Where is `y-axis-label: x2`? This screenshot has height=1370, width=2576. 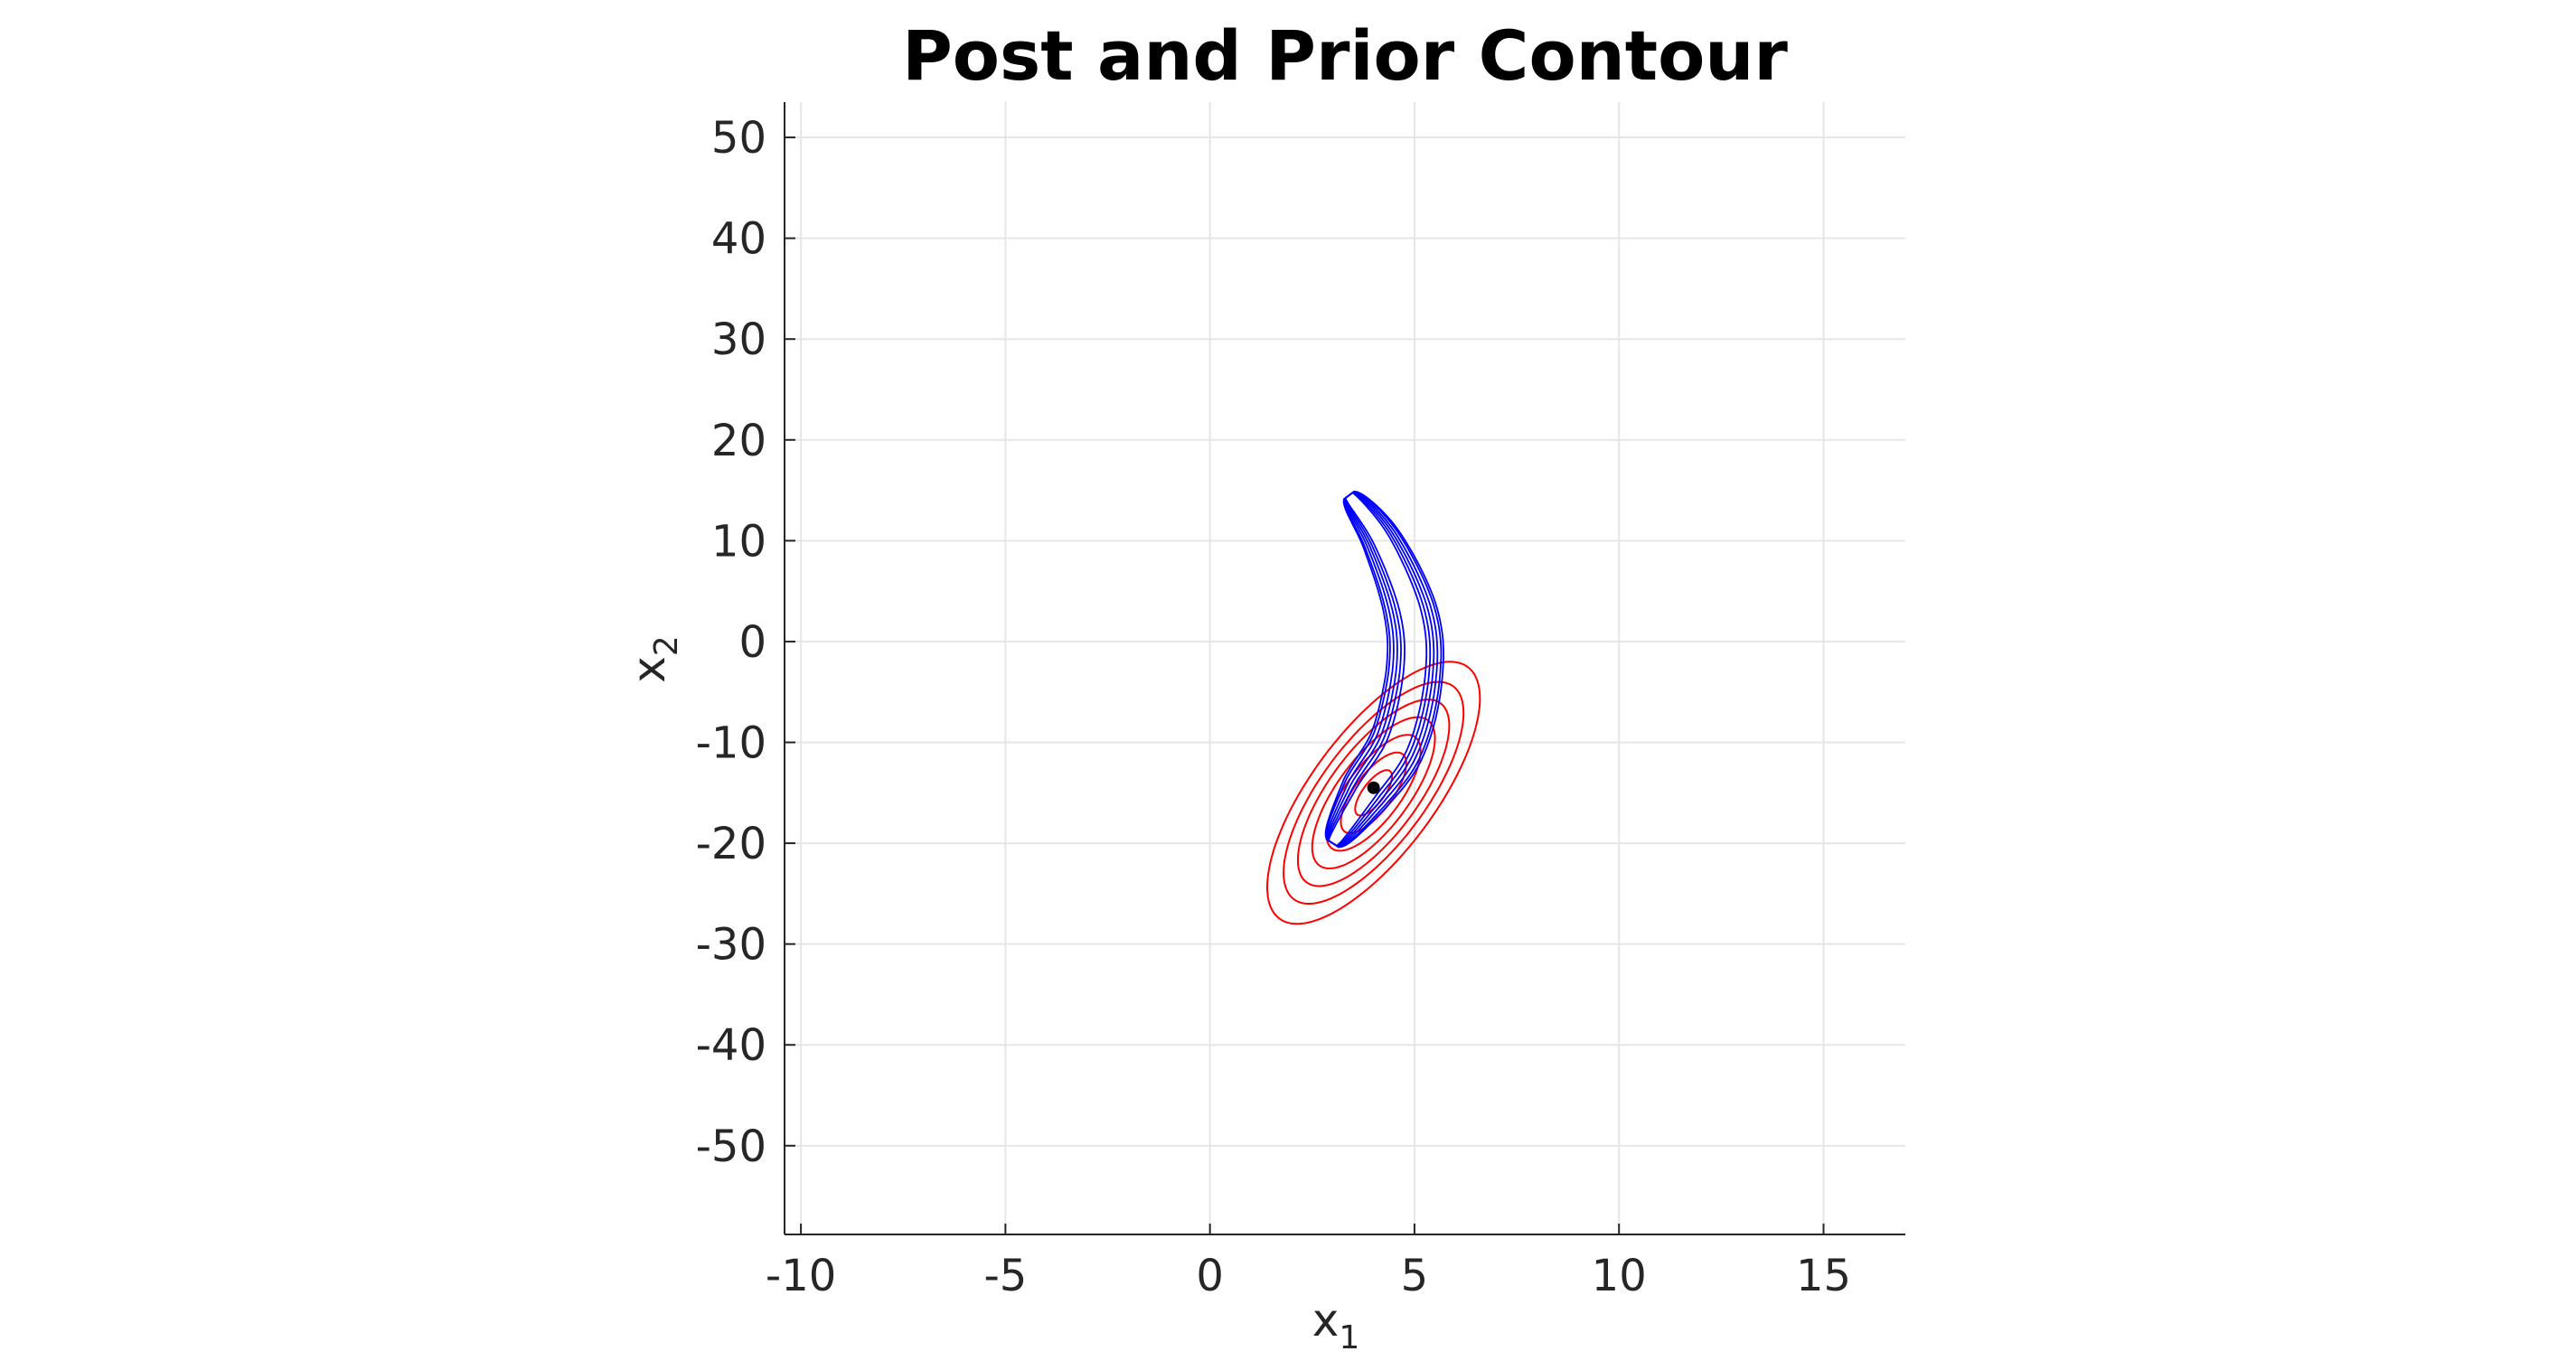
y-axis-label: x2 is located at coordinates (654, 659).